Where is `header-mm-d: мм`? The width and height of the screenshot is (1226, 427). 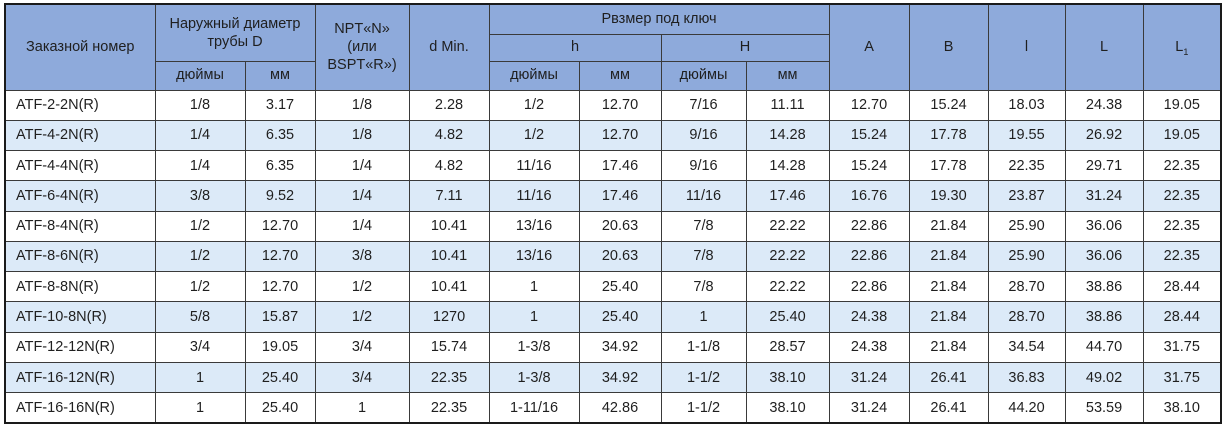
header-mm-d: мм is located at coordinates (280, 75).